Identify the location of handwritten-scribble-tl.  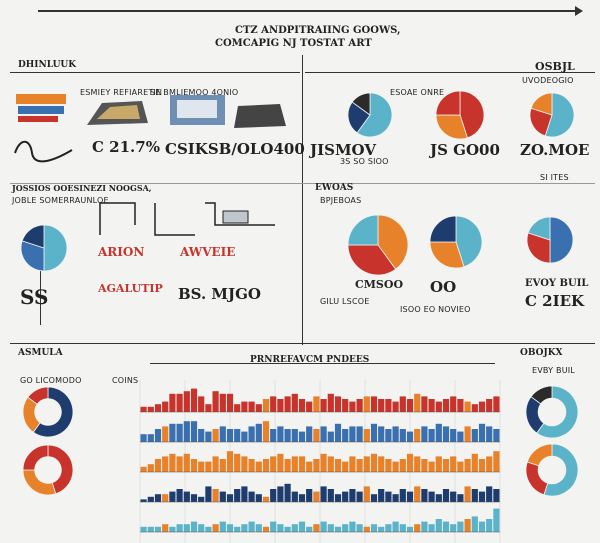
(43, 151).